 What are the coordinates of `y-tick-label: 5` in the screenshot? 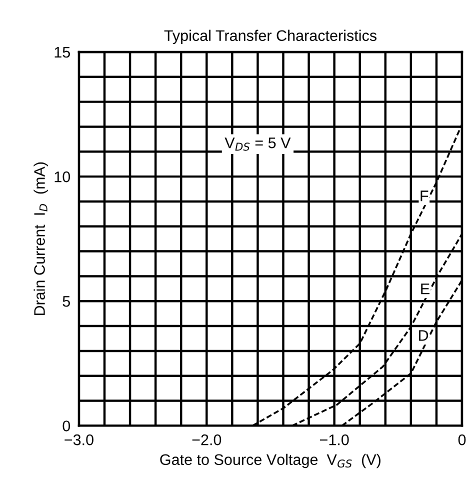 It's located at (66, 301).